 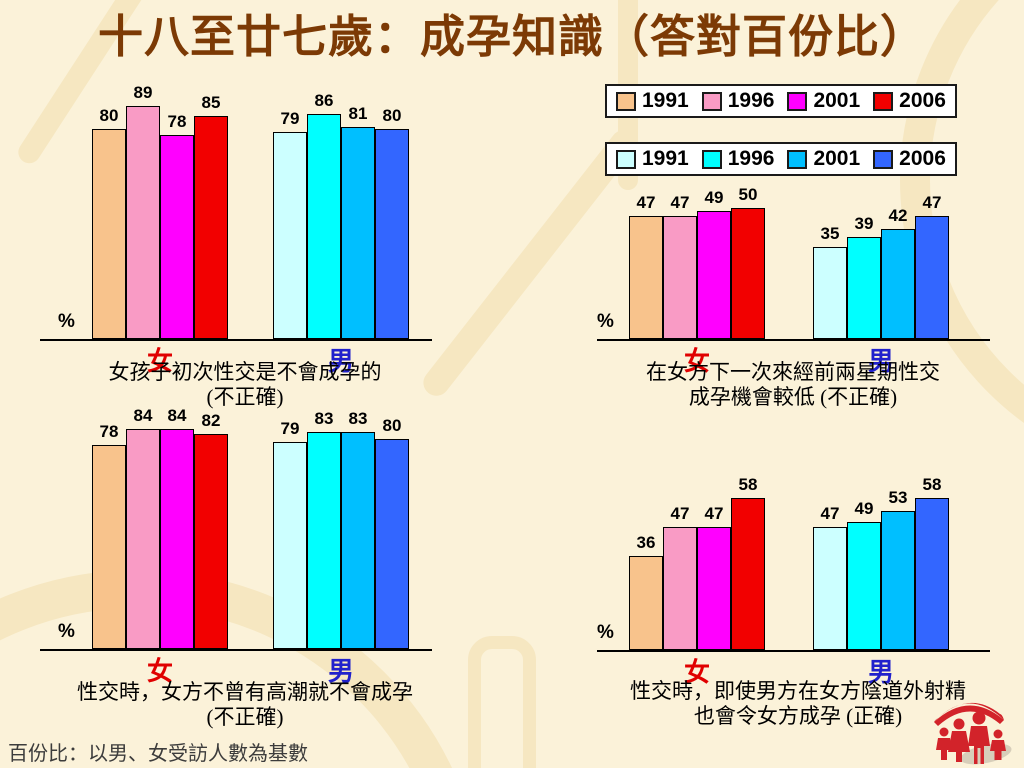 I want to click on bar-bottom-right-female-1991, so click(x=646, y=603).